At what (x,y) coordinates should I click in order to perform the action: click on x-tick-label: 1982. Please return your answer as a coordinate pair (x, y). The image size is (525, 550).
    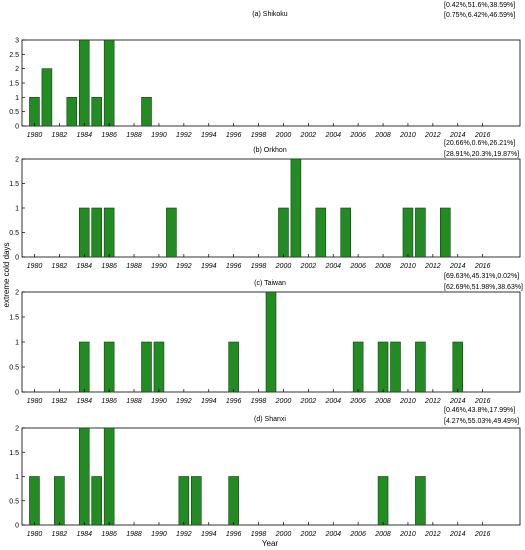
    Looking at the image, I should click on (60, 266).